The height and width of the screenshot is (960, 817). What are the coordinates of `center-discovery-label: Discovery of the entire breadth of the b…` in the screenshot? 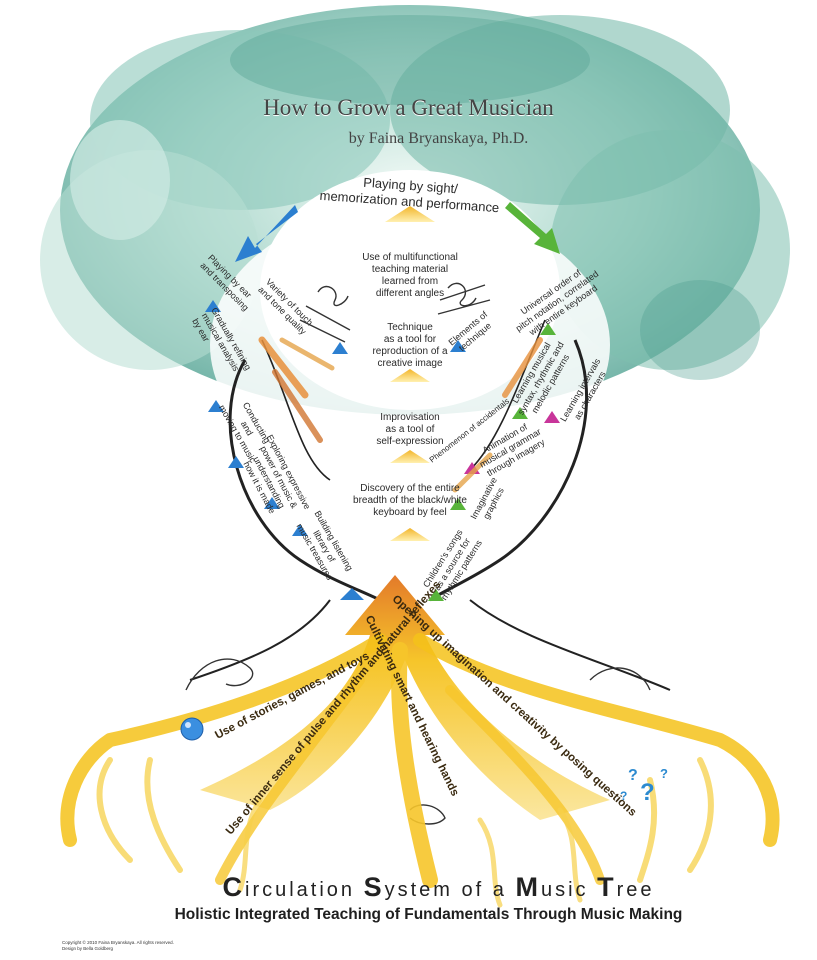 It's located at (410, 500).